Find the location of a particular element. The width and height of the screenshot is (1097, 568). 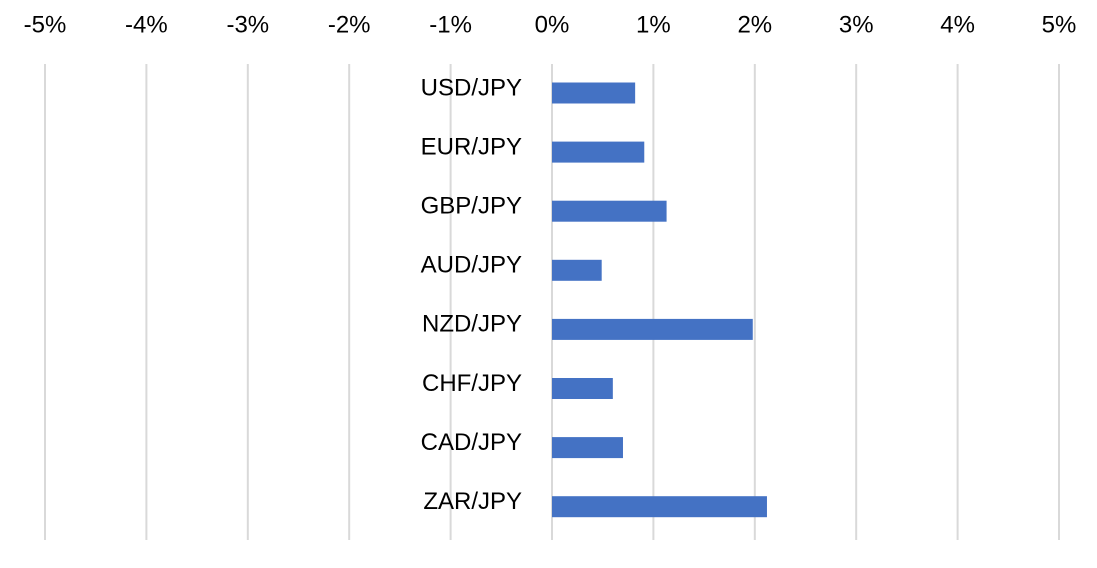

x-tick-label: -2% is located at coordinates (349, 24).